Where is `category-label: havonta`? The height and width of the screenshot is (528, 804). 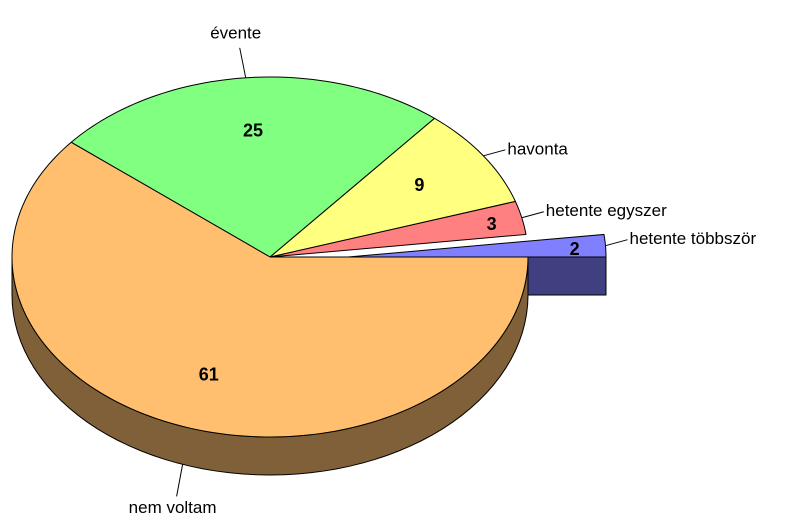
category-label: havonta is located at coordinates (537, 148).